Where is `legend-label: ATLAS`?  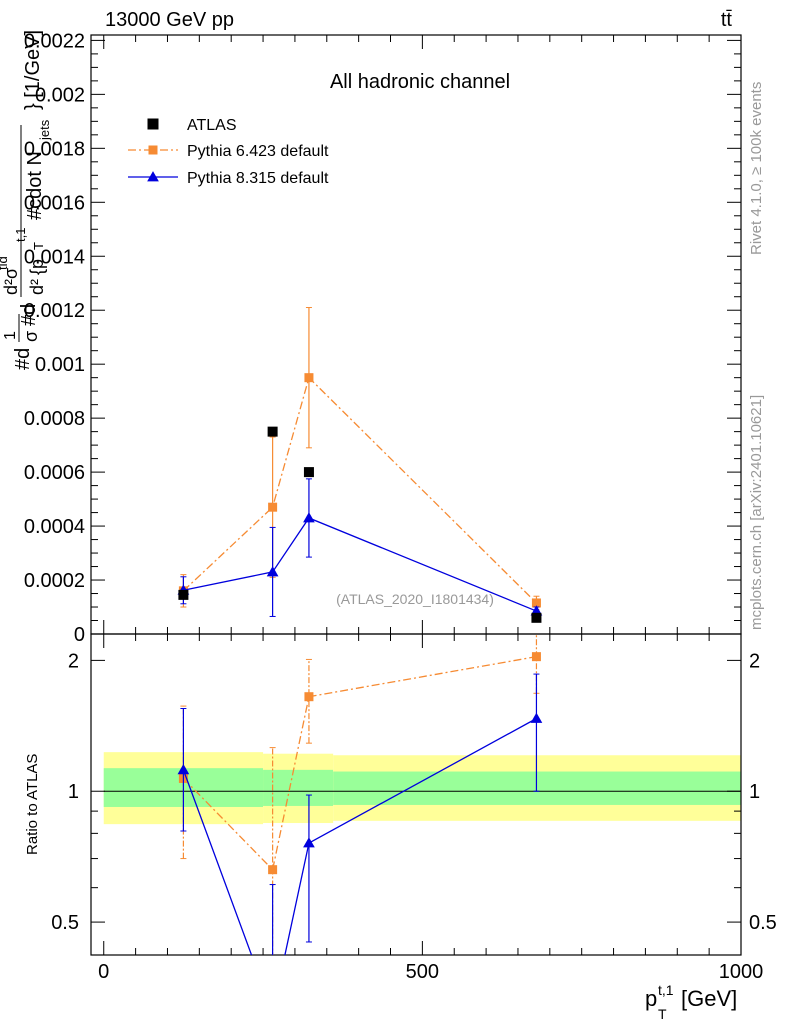
legend-label: ATLAS is located at coordinates (212, 125).